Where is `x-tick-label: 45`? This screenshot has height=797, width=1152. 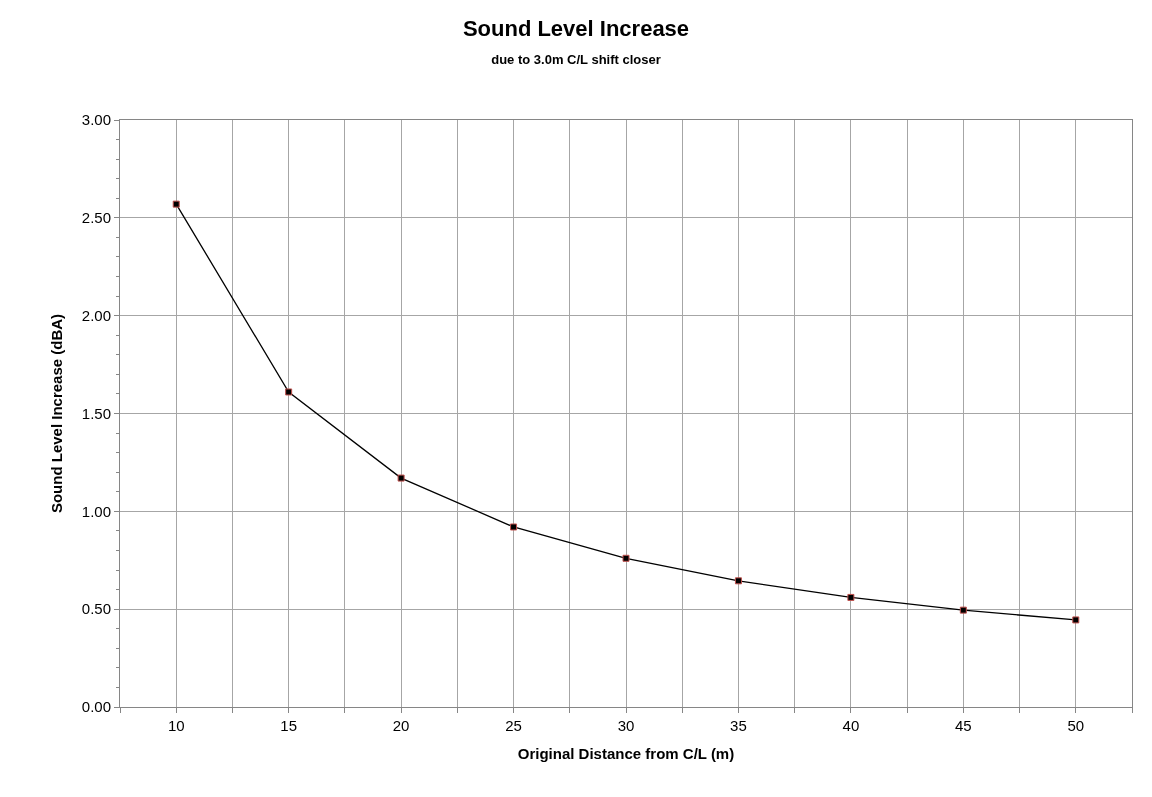
x-tick-label: 45 is located at coordinates (963, 725).